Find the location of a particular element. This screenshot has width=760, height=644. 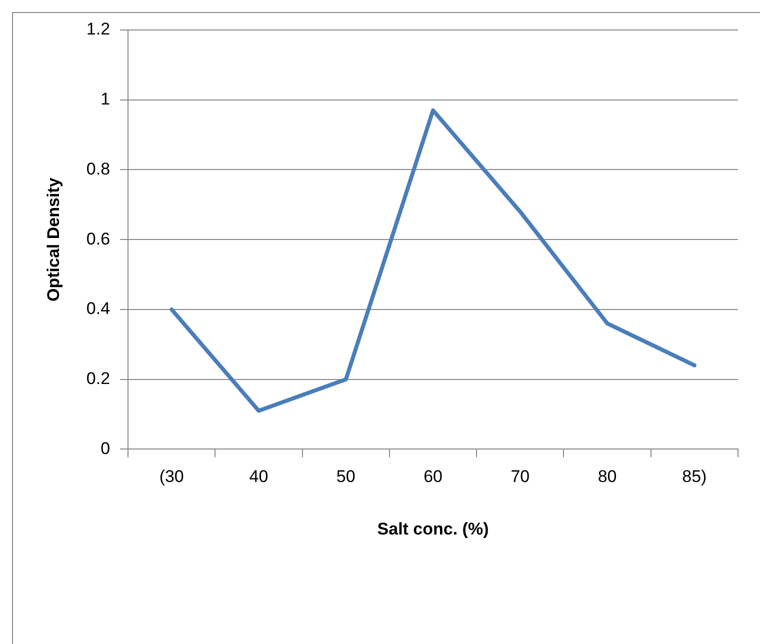

x-tick-label: 85) is located at coordinates (694, 476).